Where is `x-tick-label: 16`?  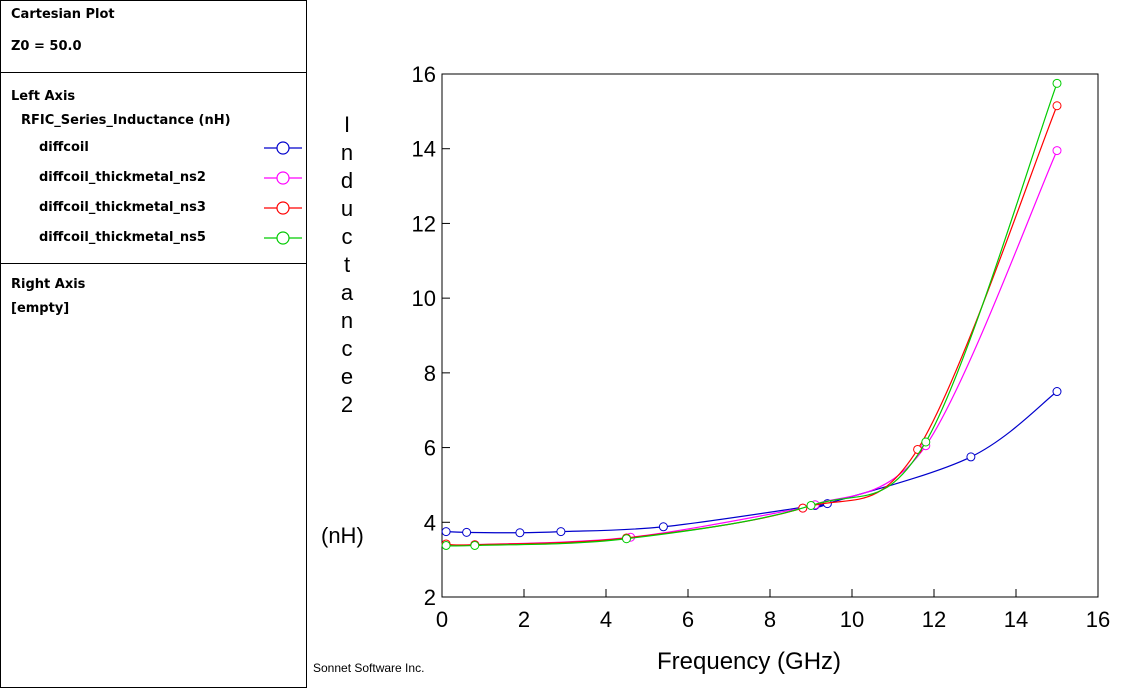
x-tick-label: 16 is located at coordinates (1098, 619).